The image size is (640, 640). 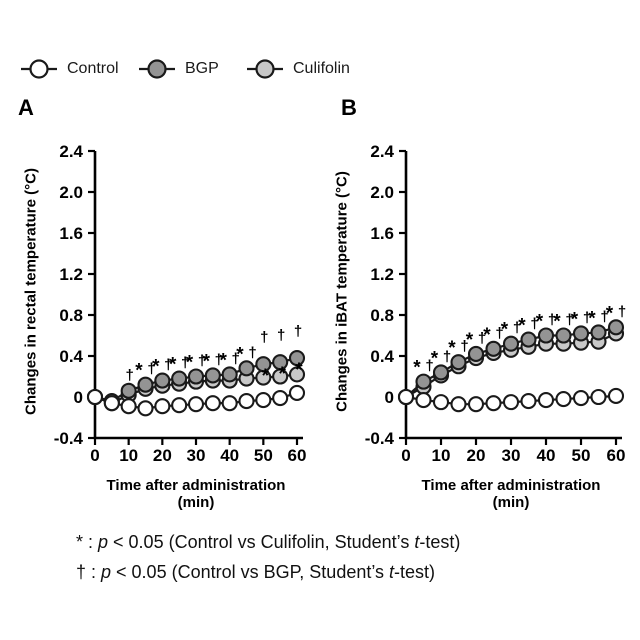 I want to click on control-marker-icon, so click(x=39, y=69).